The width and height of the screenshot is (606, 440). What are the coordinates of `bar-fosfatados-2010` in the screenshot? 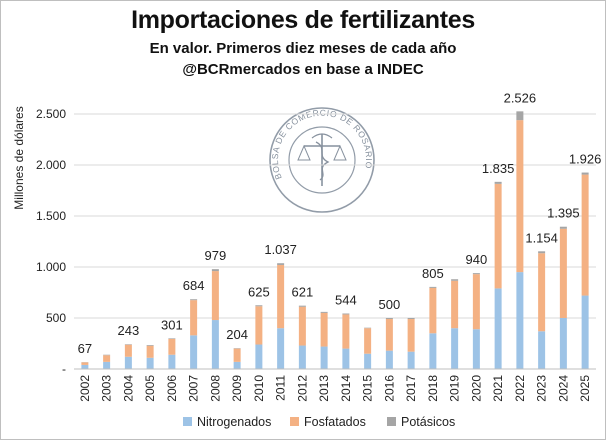 It's located at (259, 325).